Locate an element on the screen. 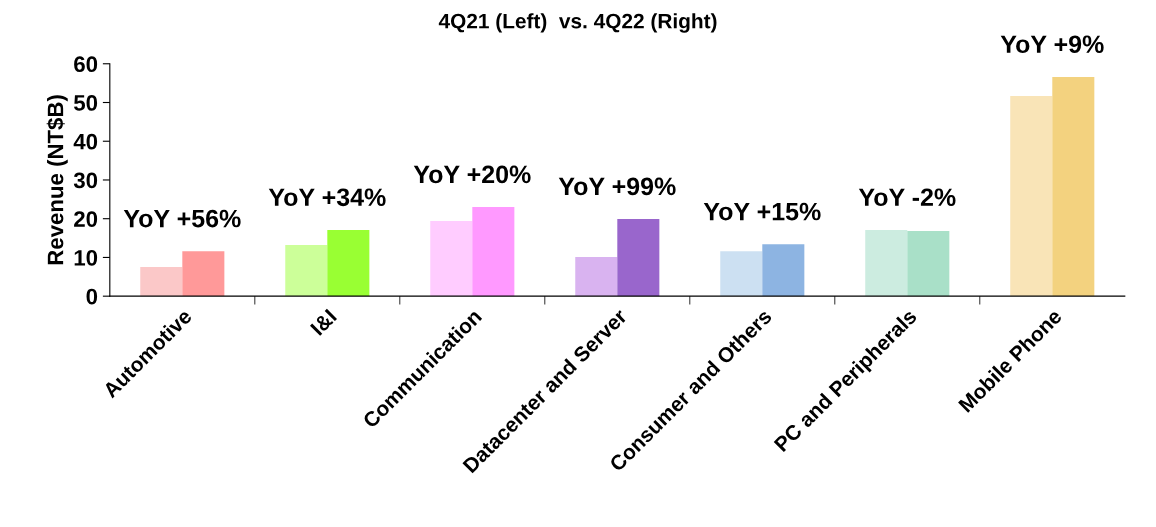 This screenshot has width=1156, height=527. y-tick-label: 40 is located at coordinates (85, 141).